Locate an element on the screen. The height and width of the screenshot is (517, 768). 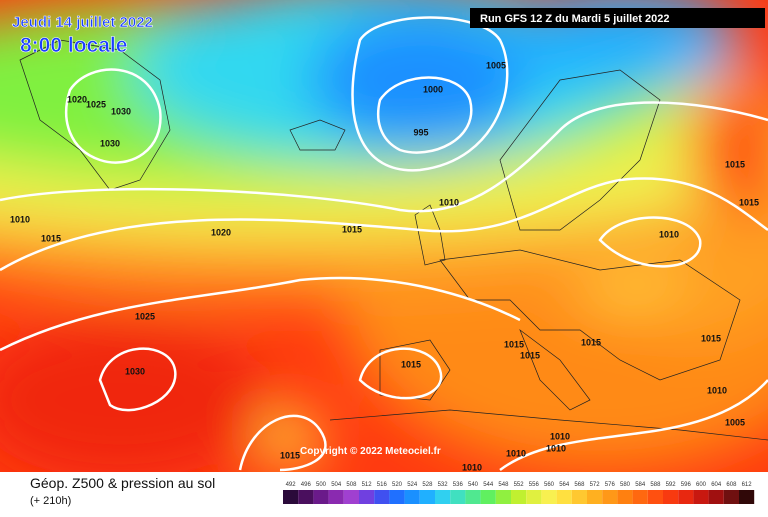
run-info: Run GFS 12 Z du Mardi 5 juillet 2022 is located at coordinates (575, 19).